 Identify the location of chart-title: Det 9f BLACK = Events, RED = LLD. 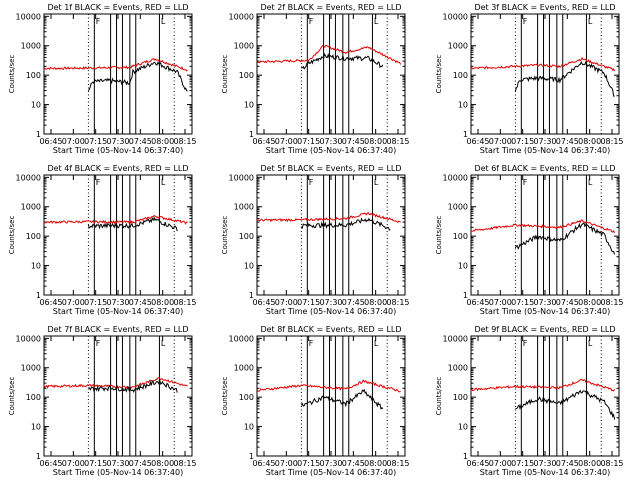
(544, 329).